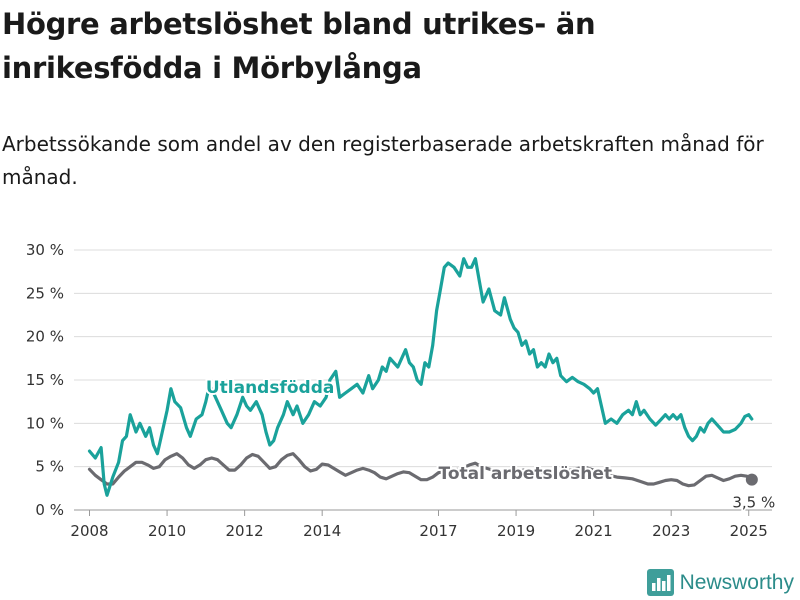 This screenshot has height=600, width=800. I want to click on brand: Newsworthy, so click(720, 582).